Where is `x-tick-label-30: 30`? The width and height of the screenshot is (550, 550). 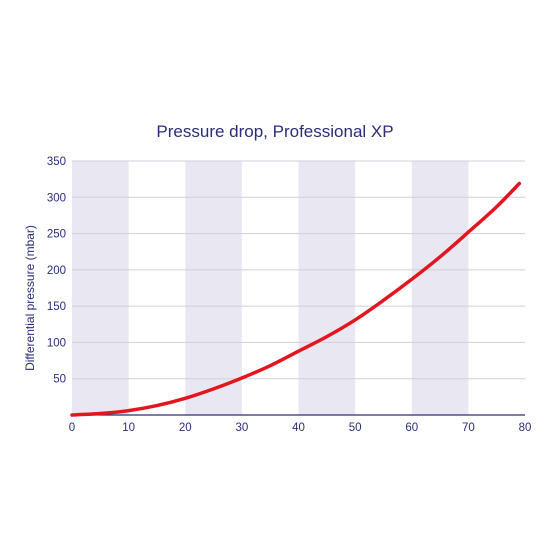 x-tick-label-30: 30 is located at coordinates (241, 428).